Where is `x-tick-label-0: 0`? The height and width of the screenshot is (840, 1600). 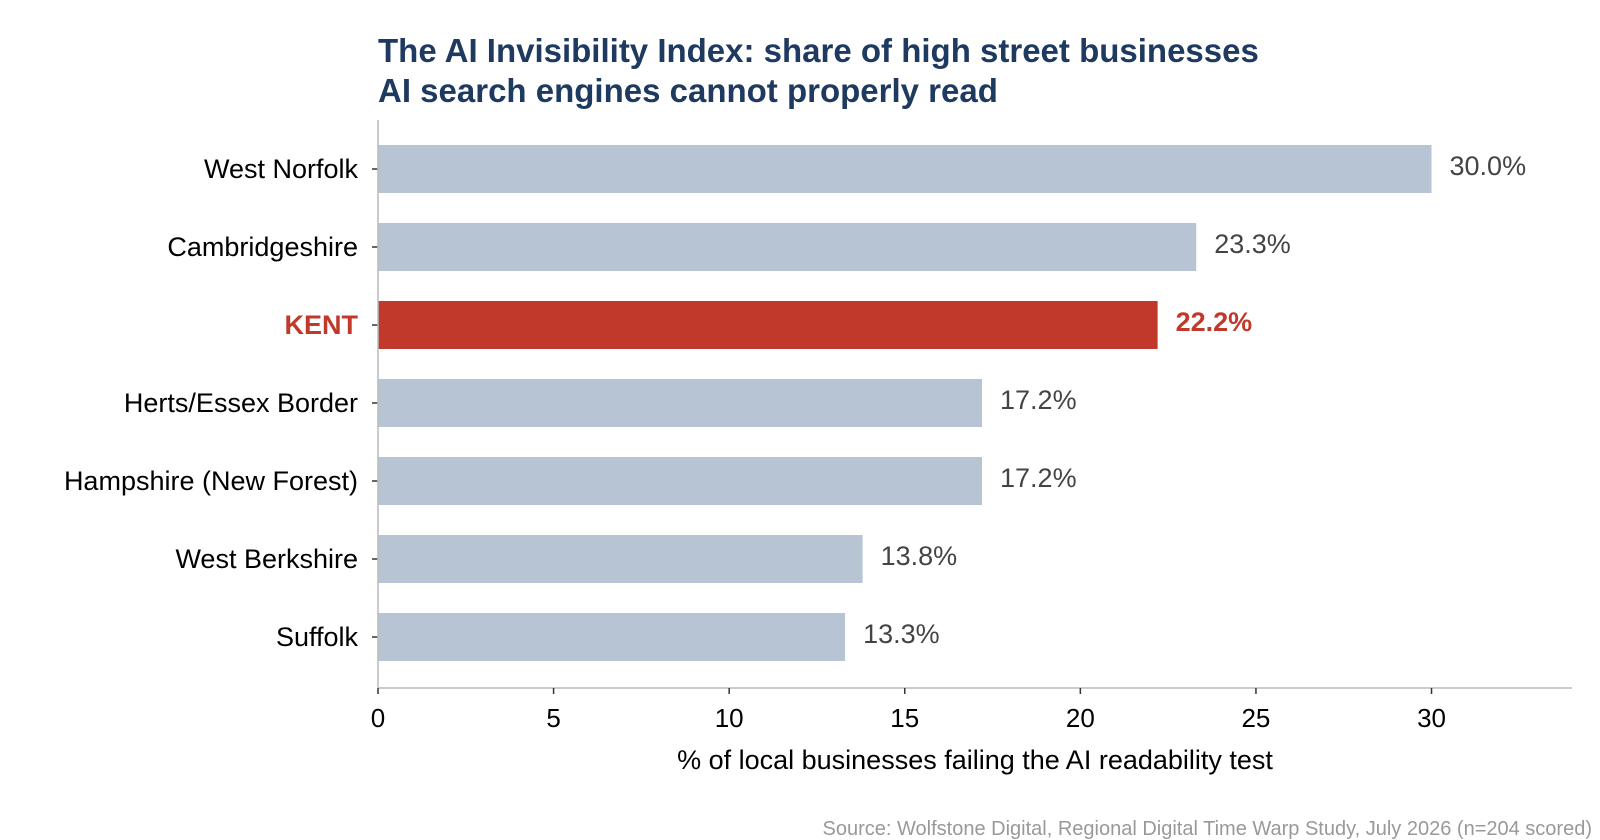 x-tick-label-0: 0 is located at coordinates (378, 718).